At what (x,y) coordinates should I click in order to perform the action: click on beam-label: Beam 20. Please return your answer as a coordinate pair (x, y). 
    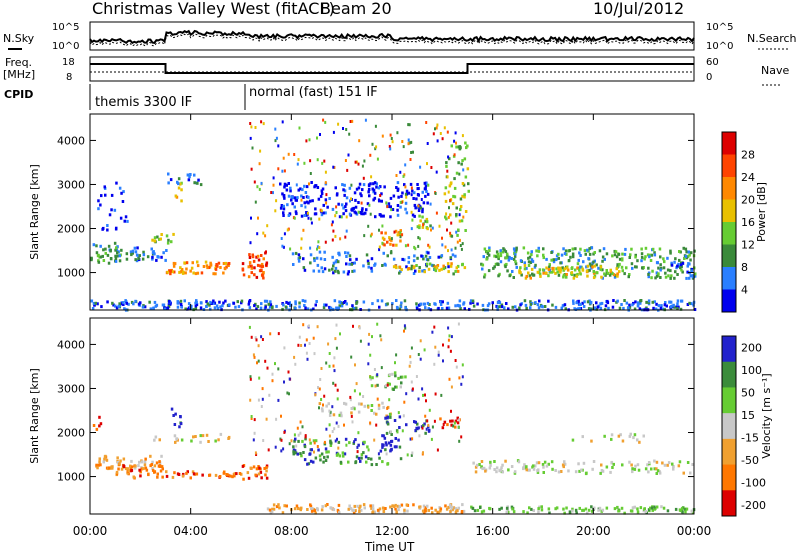
    Looking at the image, I should click on (356, 9).